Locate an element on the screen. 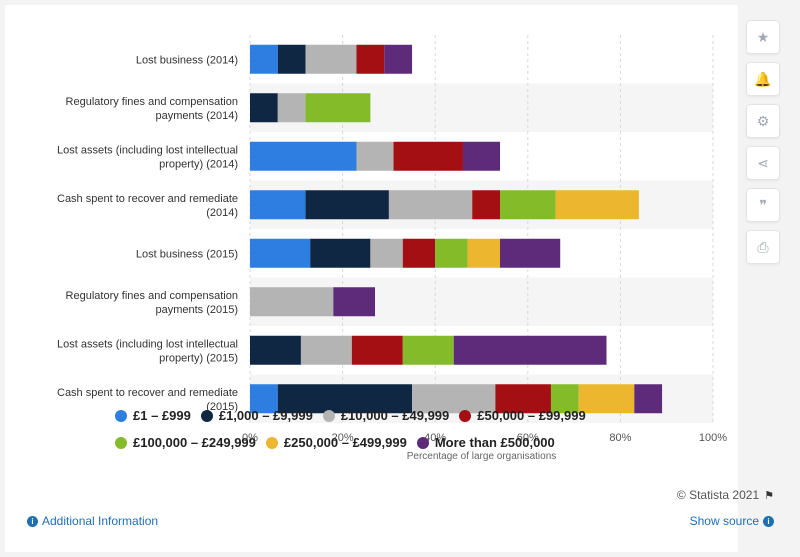  legend-item: £250,000 – £499,999 is located at coordinates (336, 442).